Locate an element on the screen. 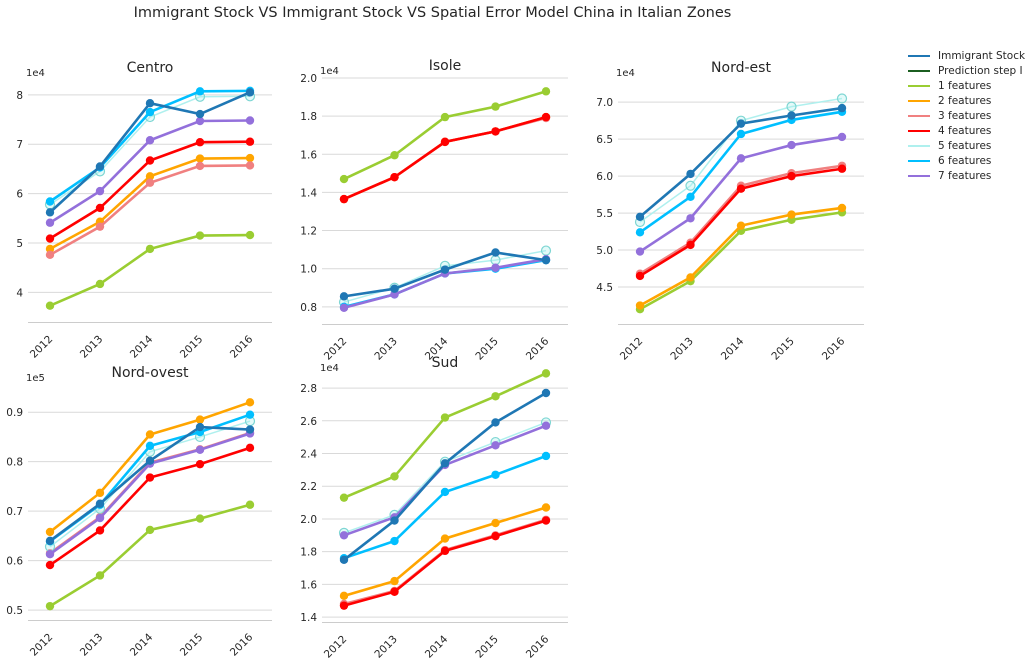  legend-item: 6 features is located at coordinates (966, 160).